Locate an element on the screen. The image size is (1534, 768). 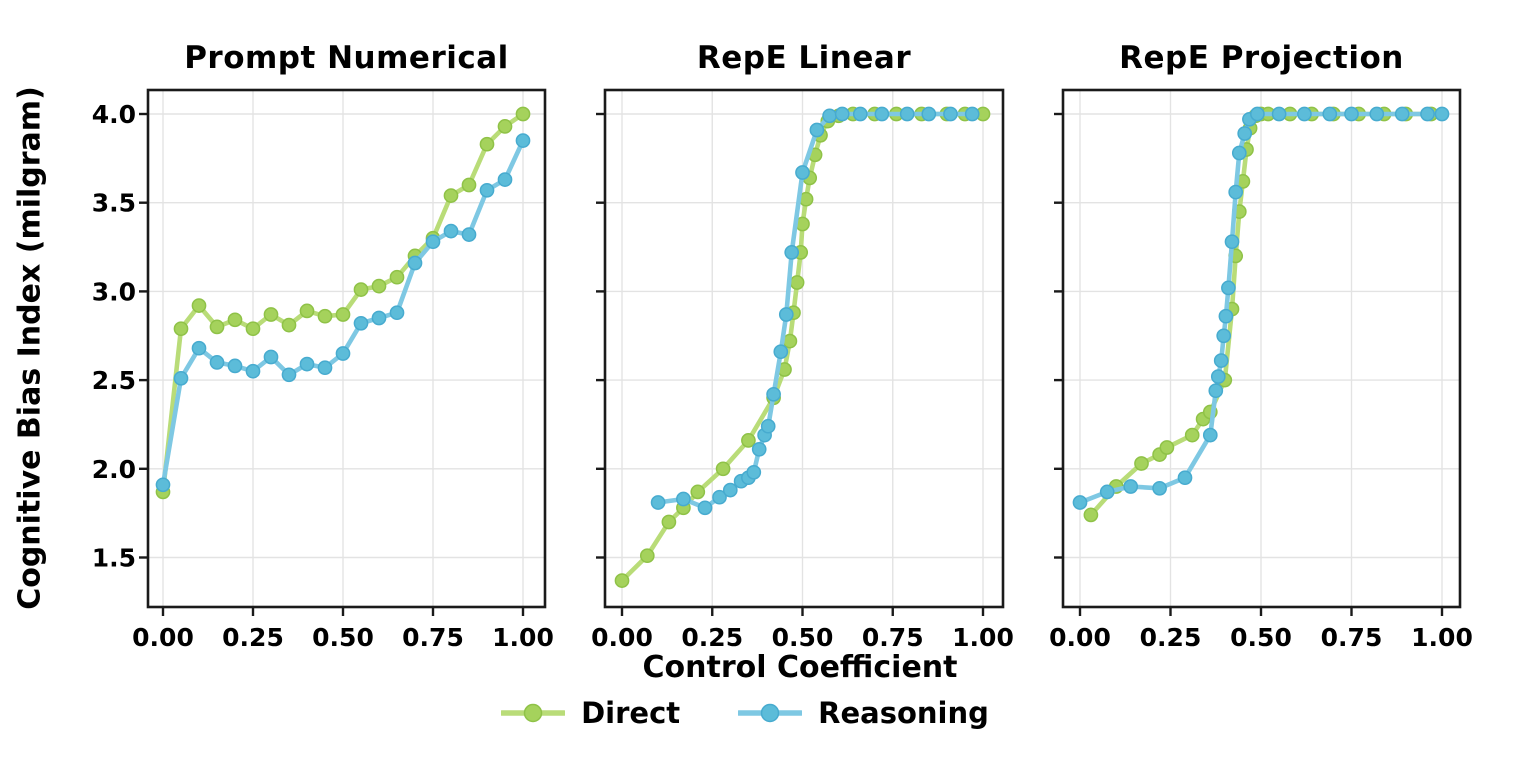
legend-item-reasoning: Reasoning is located at coordinates (862, 713).